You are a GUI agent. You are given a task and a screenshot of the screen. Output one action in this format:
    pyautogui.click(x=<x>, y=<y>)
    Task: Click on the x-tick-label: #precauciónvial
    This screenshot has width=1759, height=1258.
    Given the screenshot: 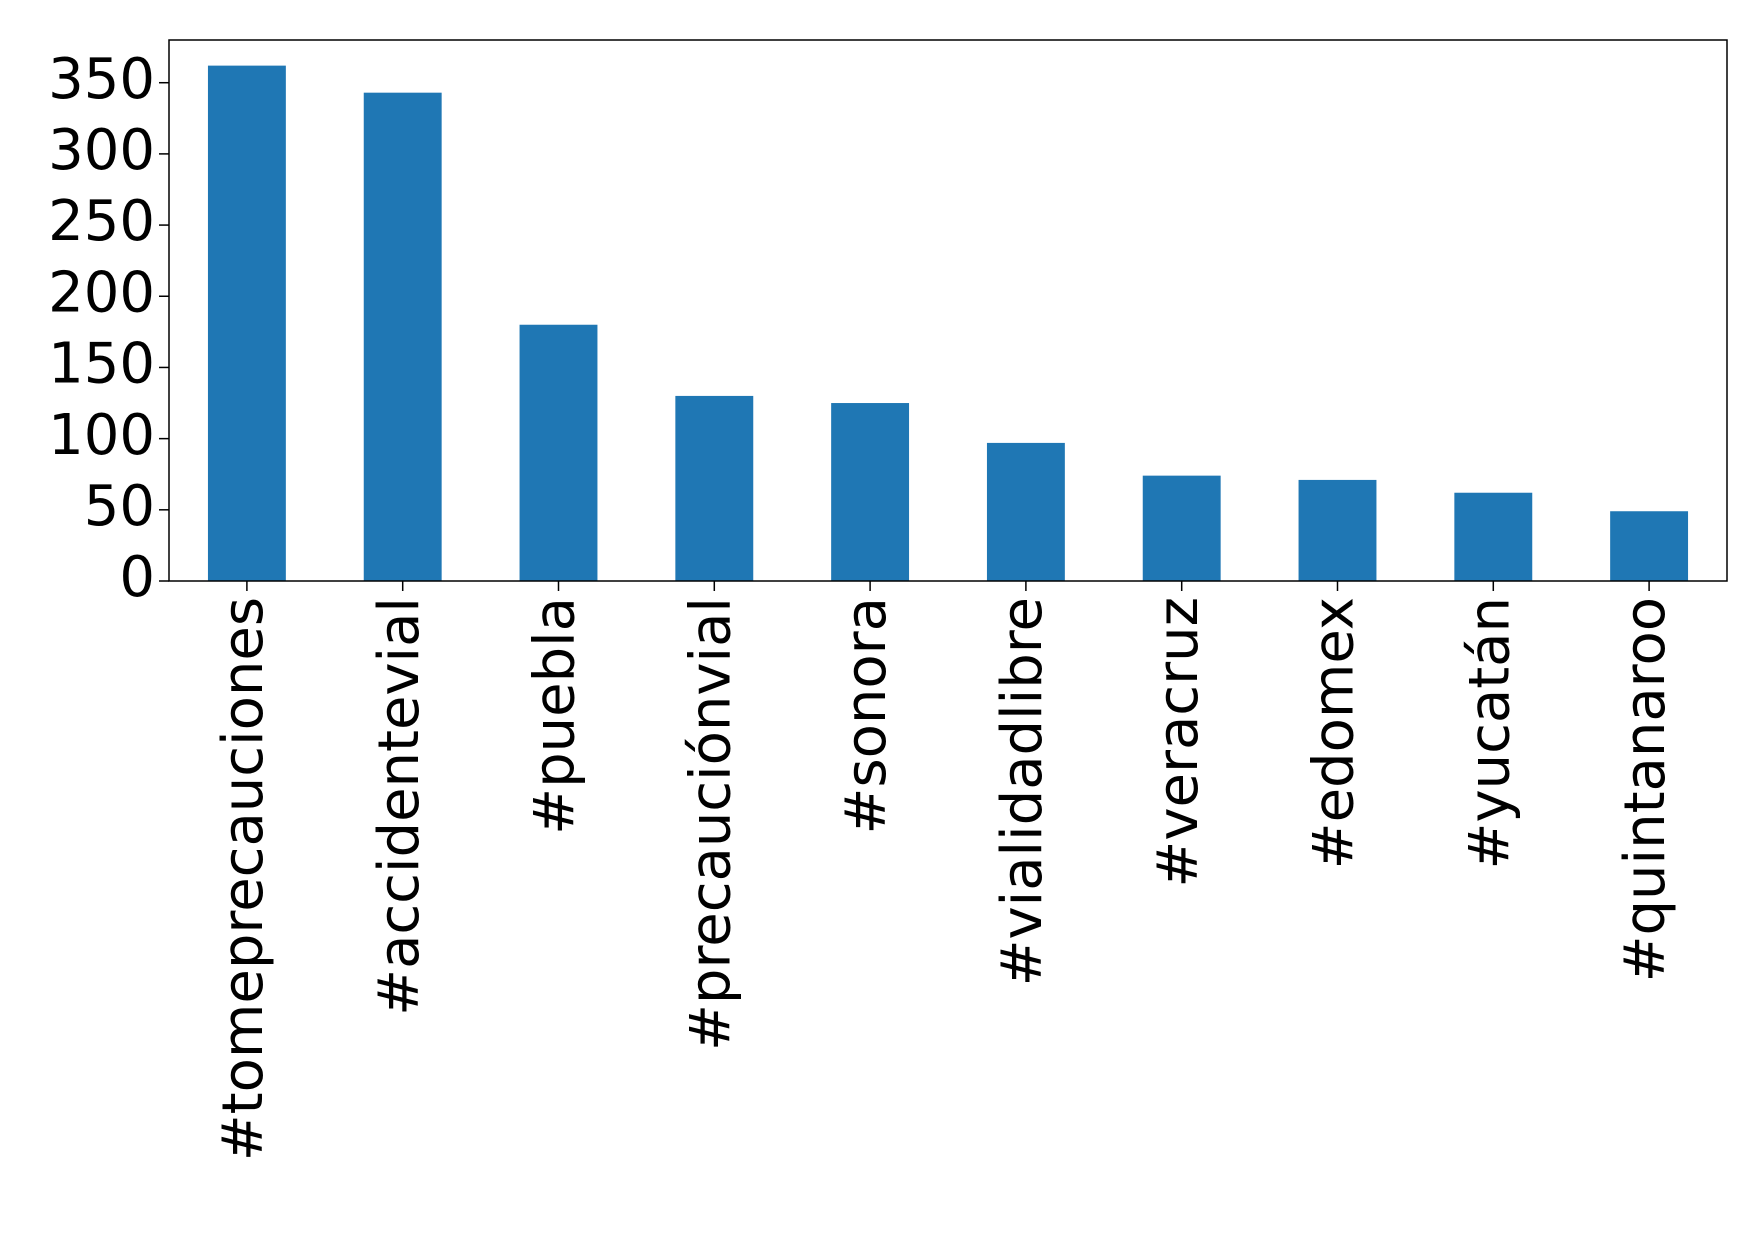 What is the action you would take?
    pyautogui.click(x=710, y=824)
    